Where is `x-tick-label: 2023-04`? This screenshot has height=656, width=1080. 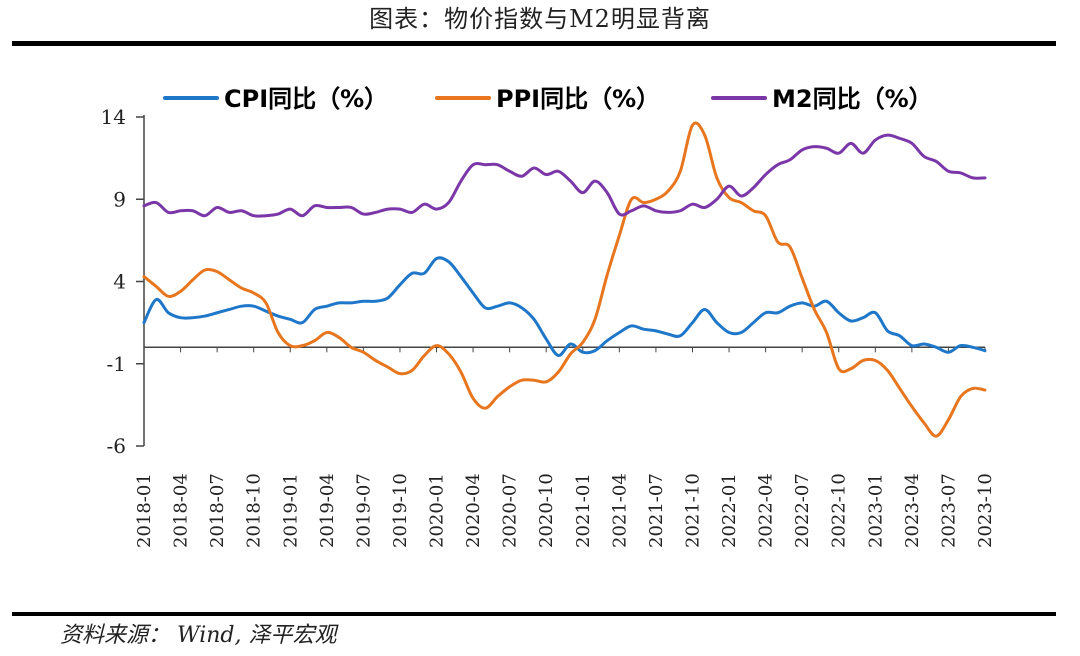 x-tick-label: 2023-04 is located at coordinates (912, 510).